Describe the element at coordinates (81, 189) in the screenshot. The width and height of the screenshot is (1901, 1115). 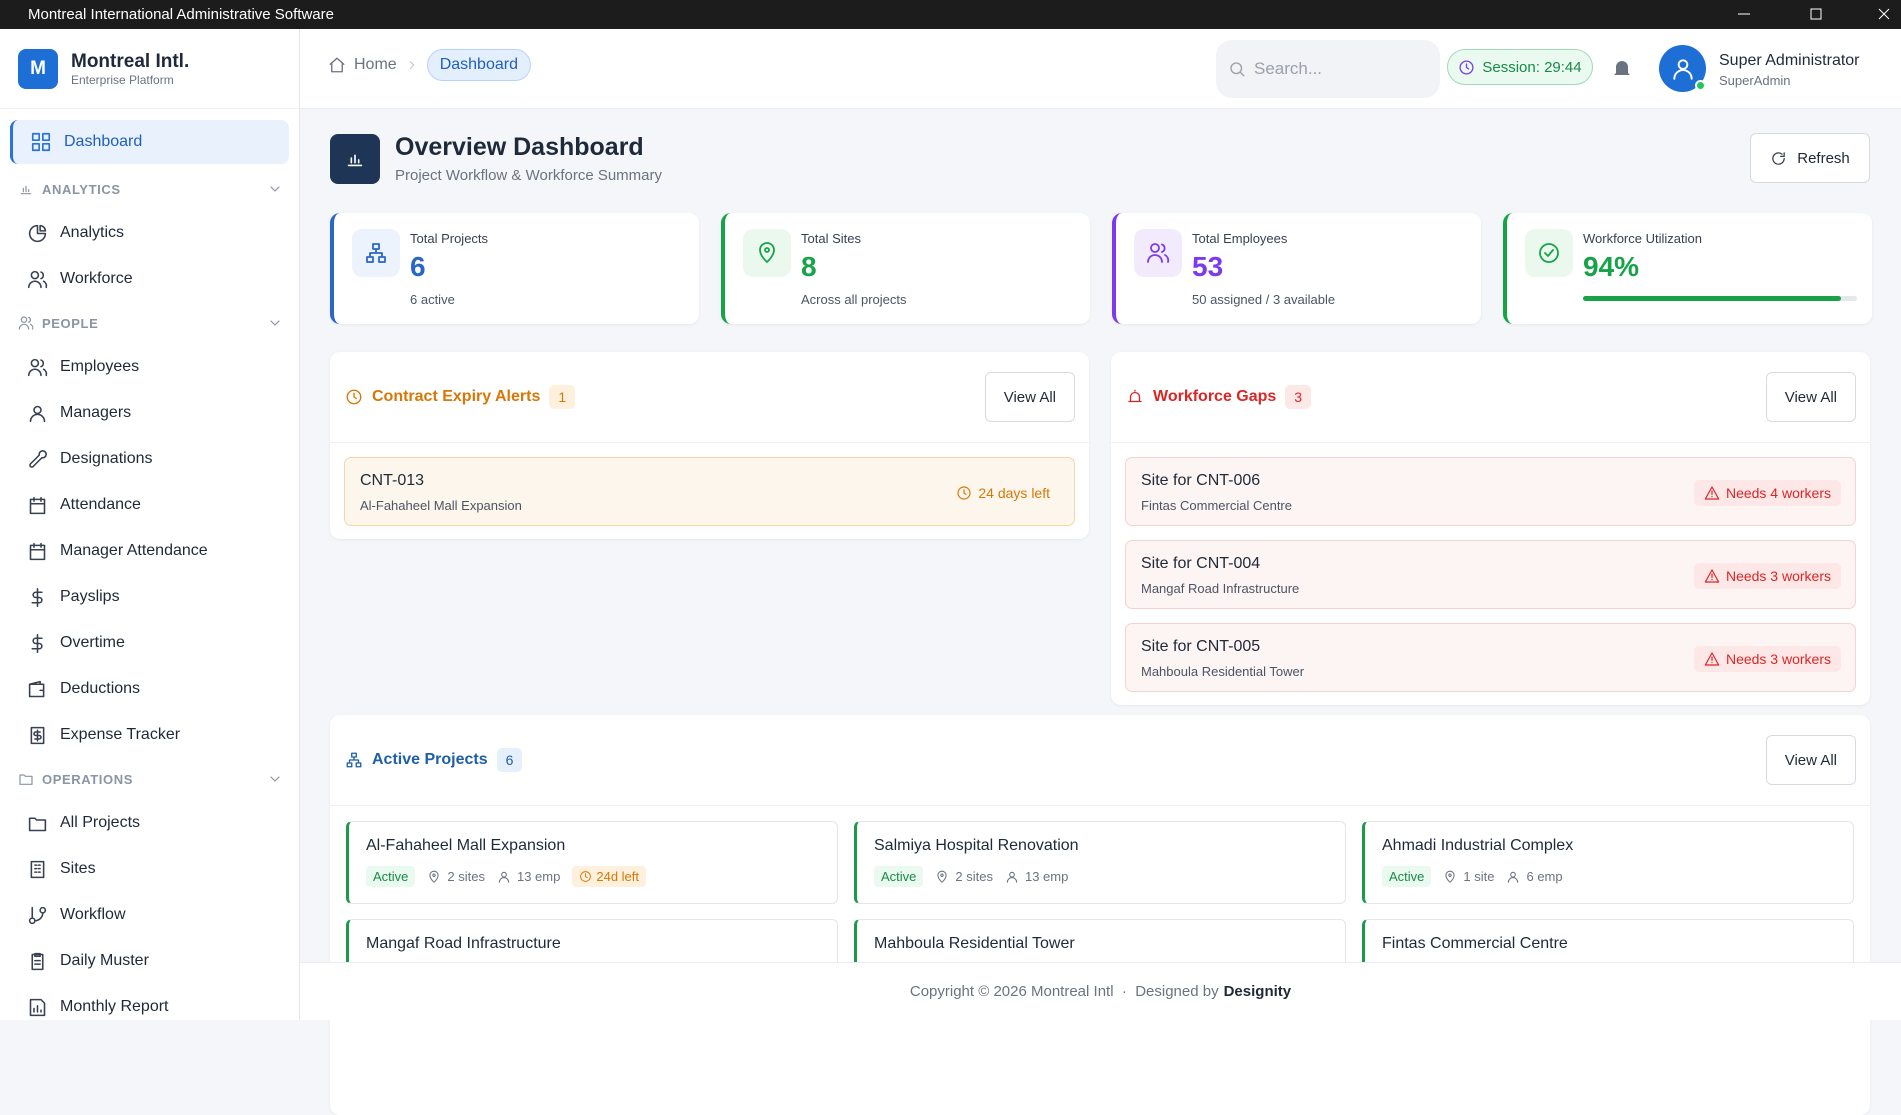
I see `section-title: ANALYTICS` at that location.